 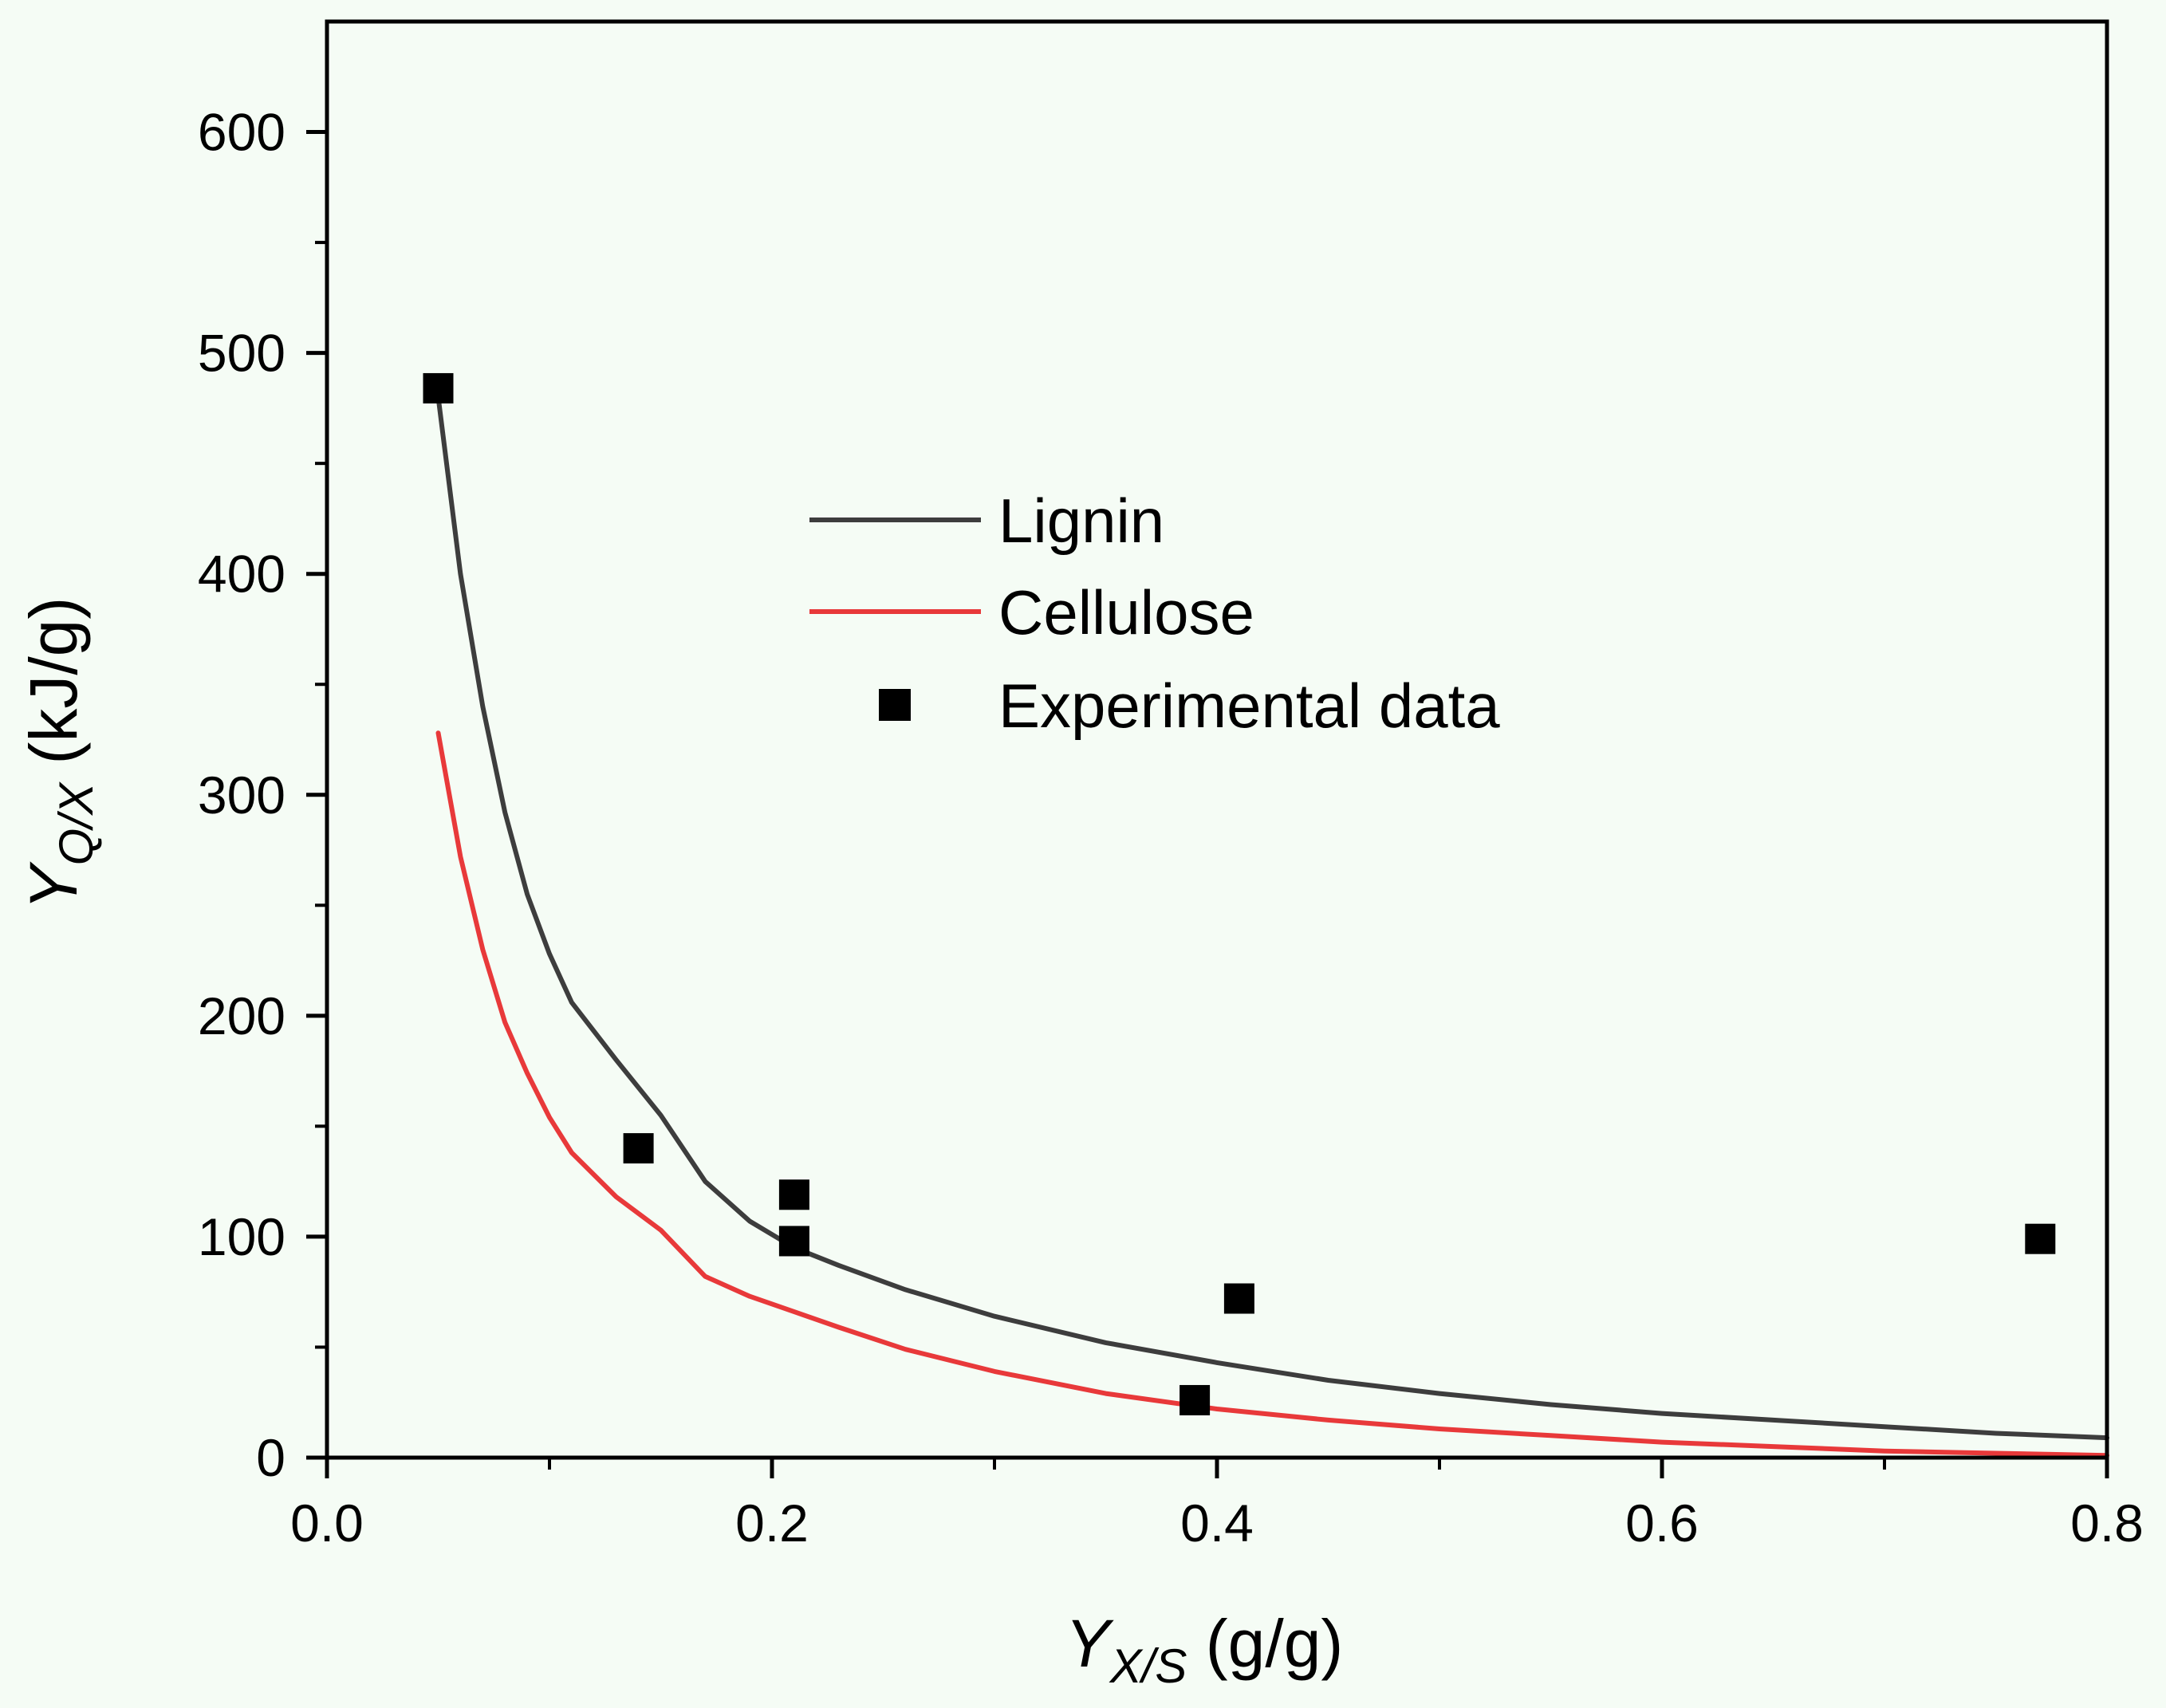 What do you see at coordinates (1662, 1523) in the screenshot?
I see `x-tick-label: 0.6` at bounding box center [1662, 1523].